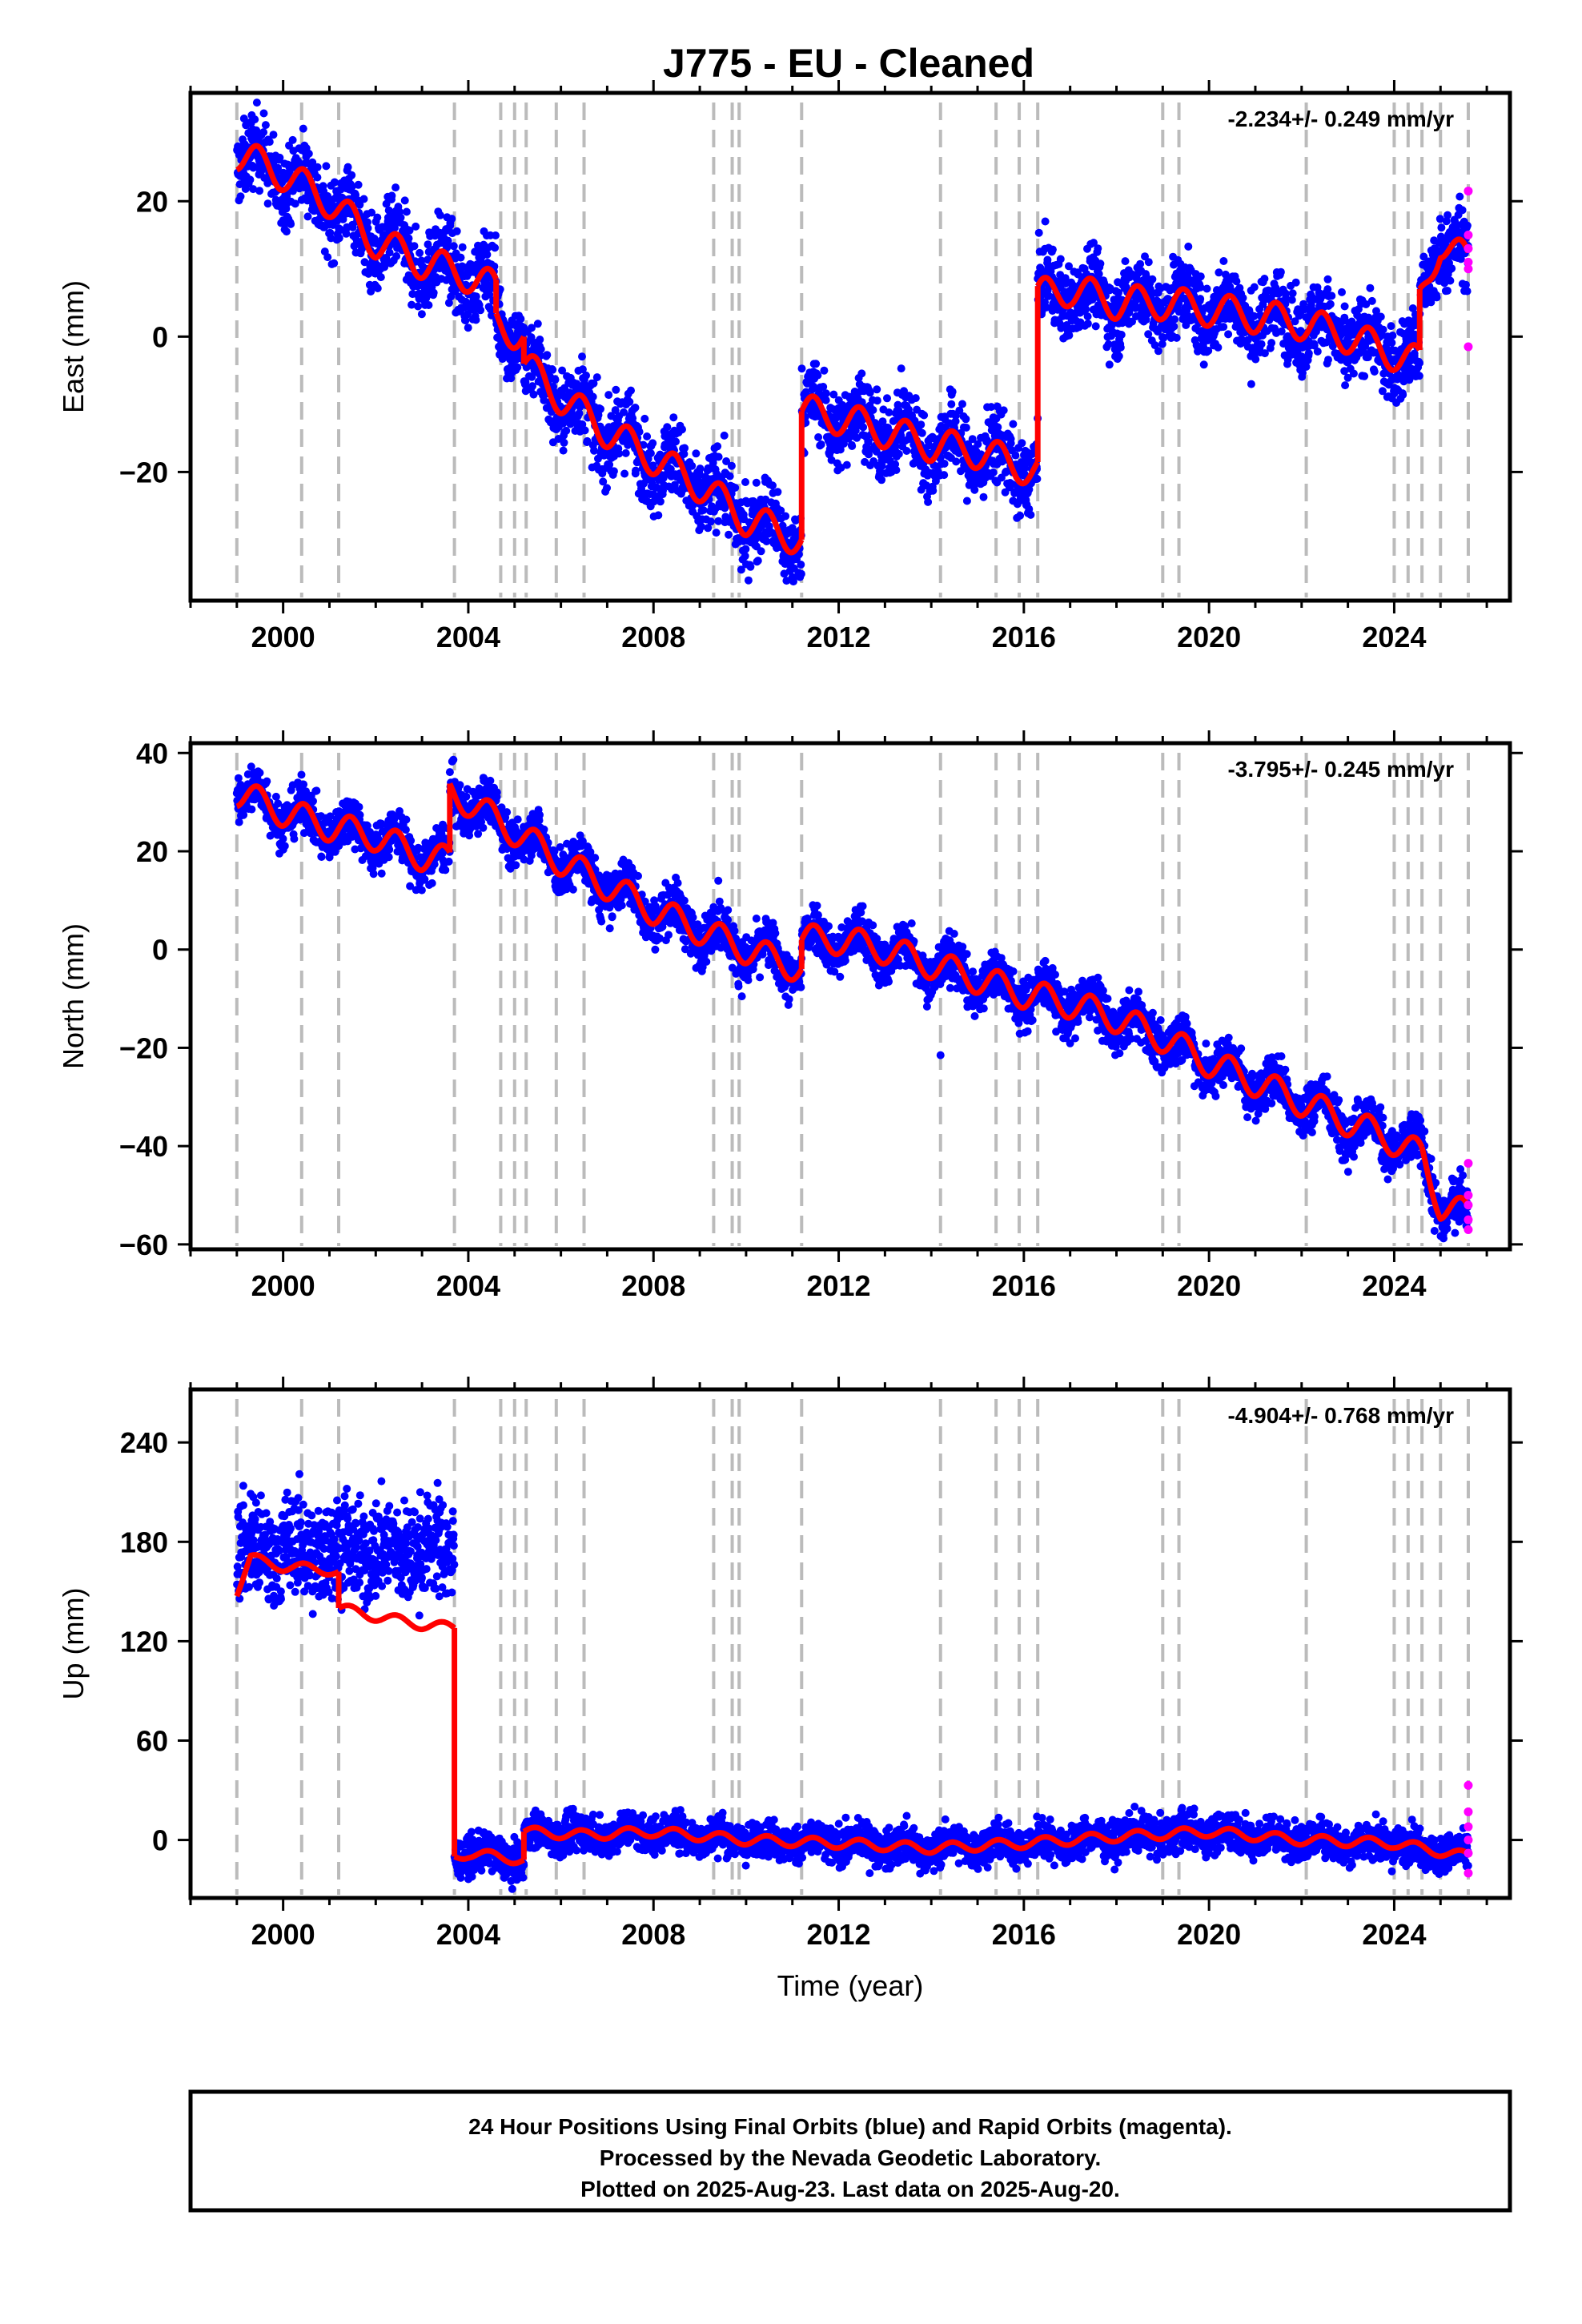 Image resolution: width=1582 pixels, height=2324 pixels. What do you see at coordinates (1024, 637) in the screenshot?
I see `x-tick-label: 2016` at bounding box center [1024, 637].